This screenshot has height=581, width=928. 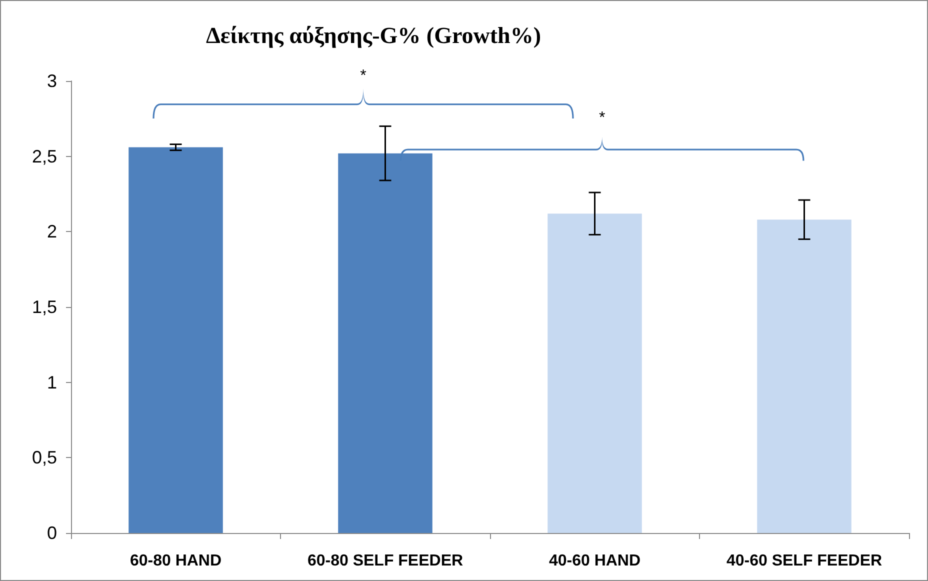 What do you see at coordinates (51, 81) in the screenshot?
I see `y-tick-label: 3` at bounding box center [51, 81].